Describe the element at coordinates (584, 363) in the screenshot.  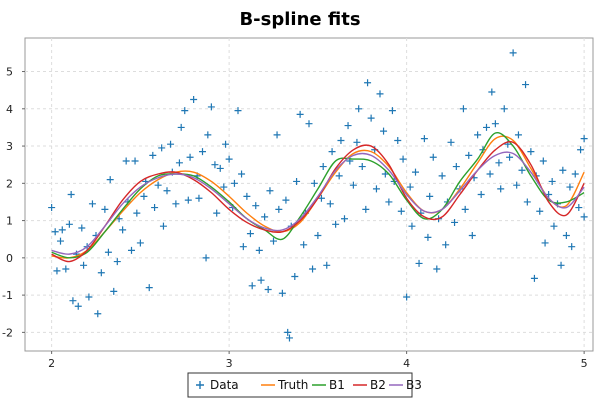
I see `x-tick-label: 5` at that location.